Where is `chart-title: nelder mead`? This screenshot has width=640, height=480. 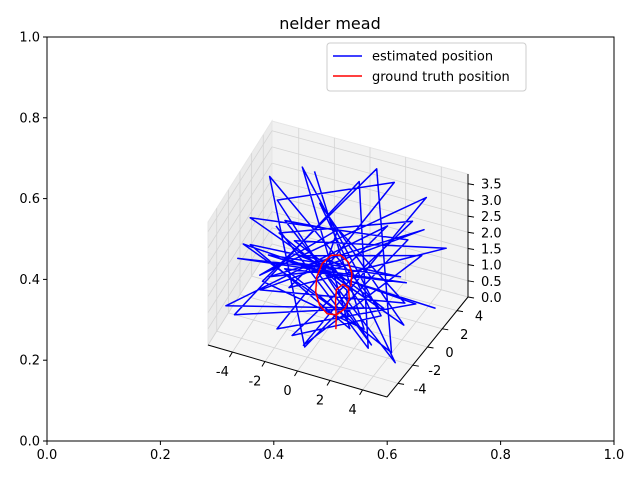
chart-title: nelder mead is located at coordinates (329, 23).